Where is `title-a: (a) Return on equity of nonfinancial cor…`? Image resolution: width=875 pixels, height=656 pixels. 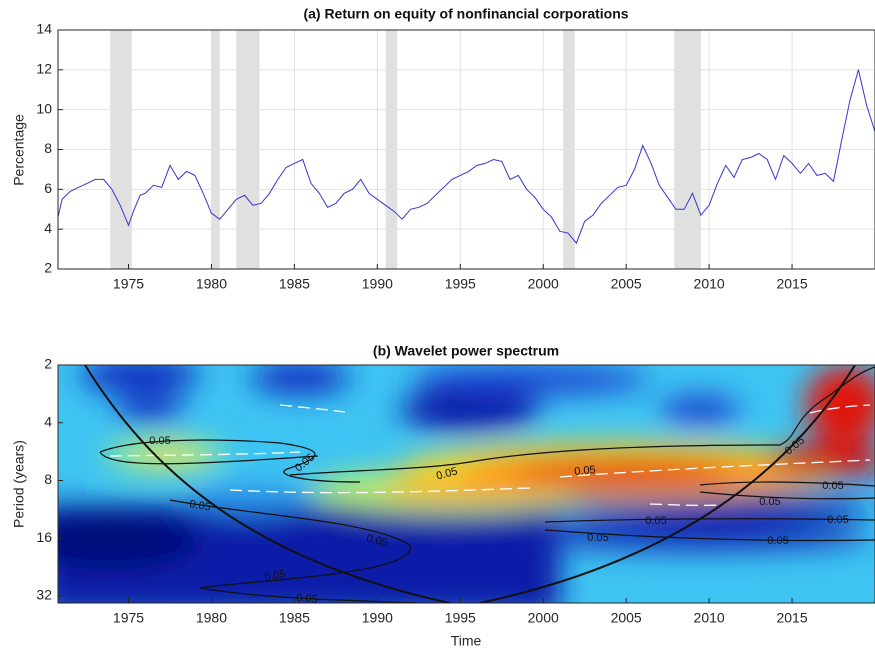
title-a: (a) Return on equity of nonfinancial cor… is located at coordinates (465, 14).